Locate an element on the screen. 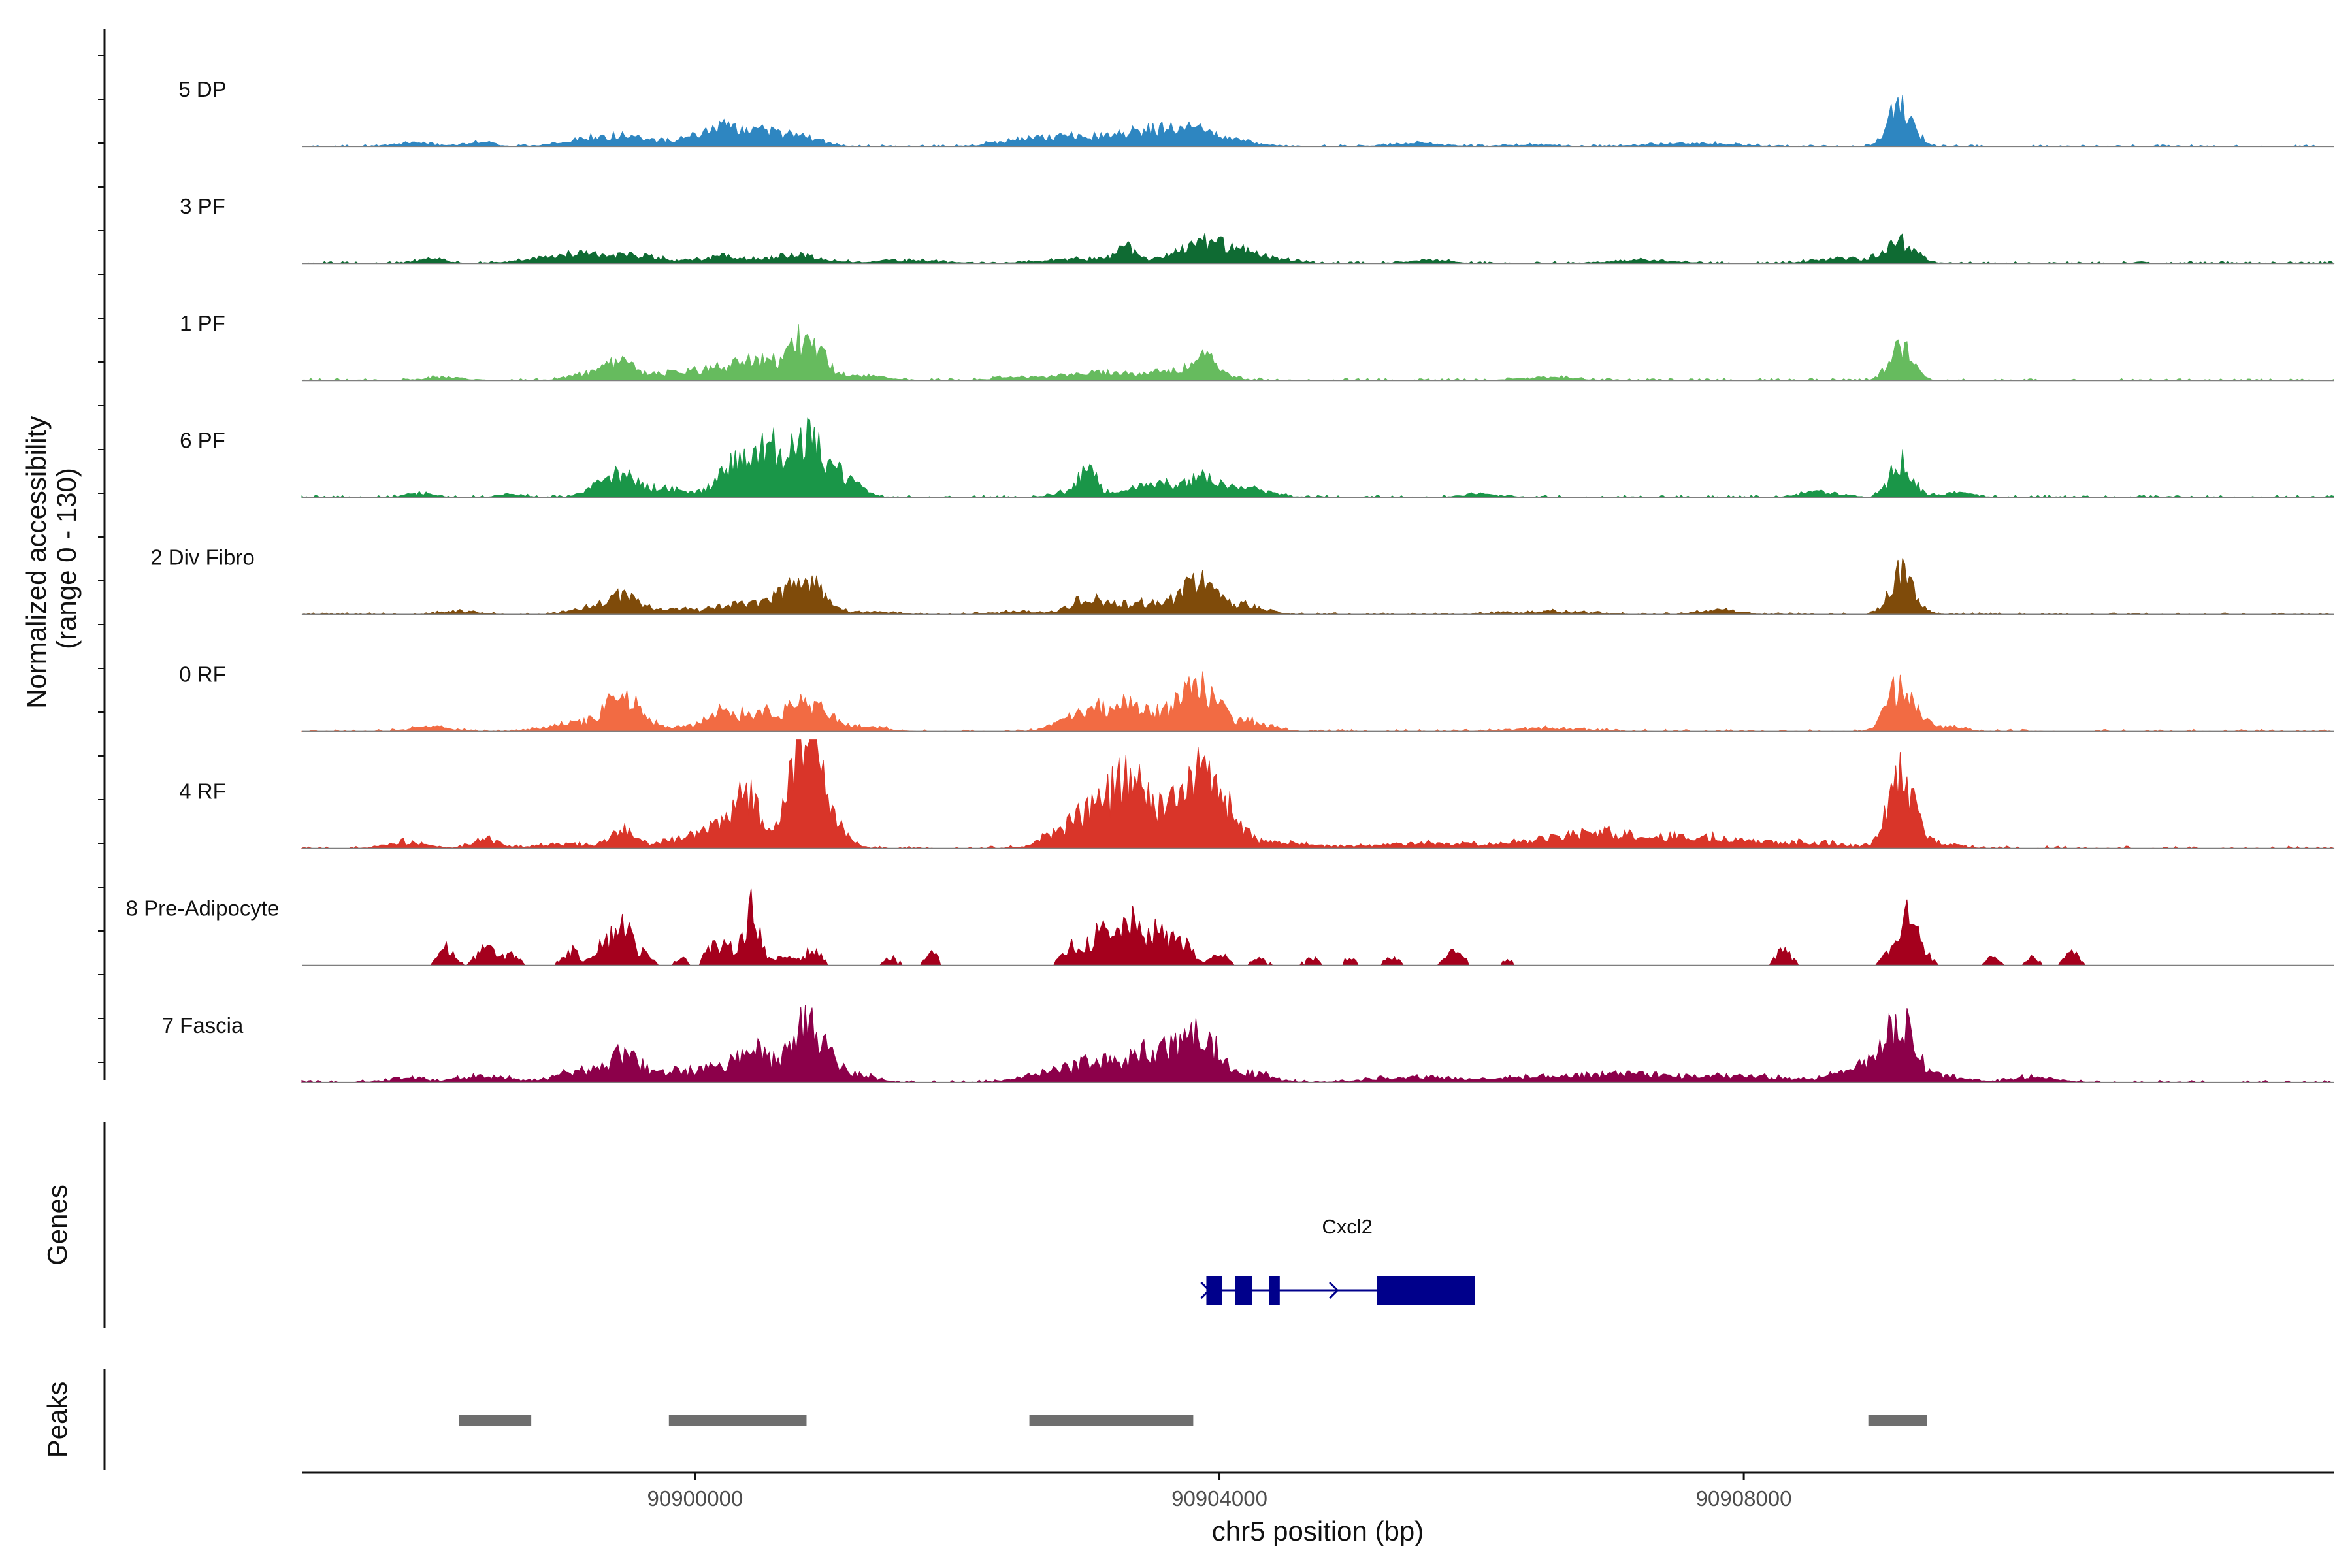 The width and height of the screenshot is (2352, 1568). track-label: 0 RF is located at coordinates (202, 674).